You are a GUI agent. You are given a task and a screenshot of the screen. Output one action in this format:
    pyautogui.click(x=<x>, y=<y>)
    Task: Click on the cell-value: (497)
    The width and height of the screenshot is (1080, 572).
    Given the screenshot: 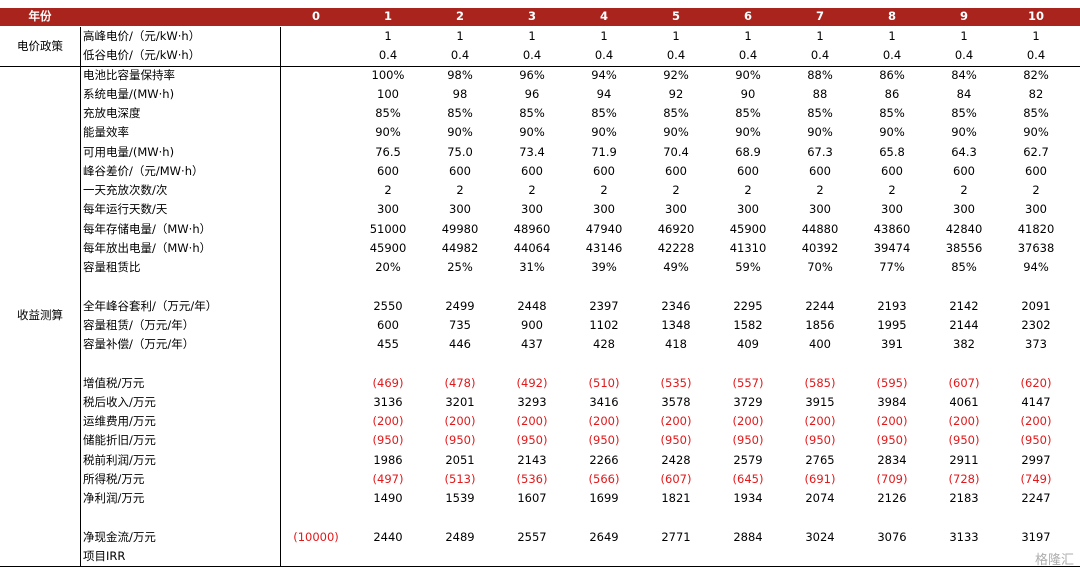 What is the action you would take?
    pyautogui.click(x=388, y=478)
    